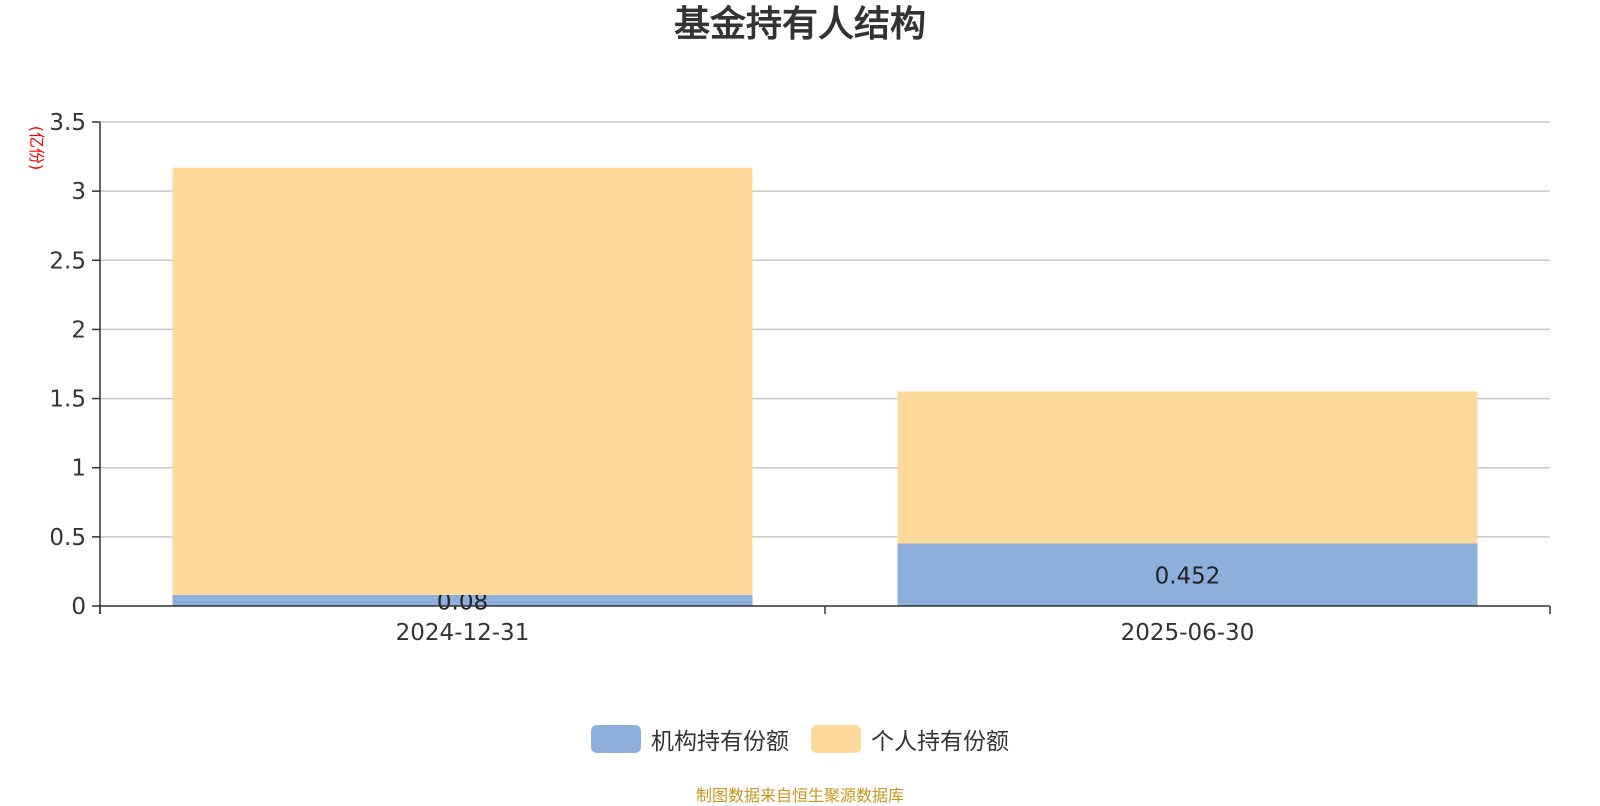  Describe the element at coordinates (1188, 577) in the screenshot. I see `data-label: 0.452` at that location.